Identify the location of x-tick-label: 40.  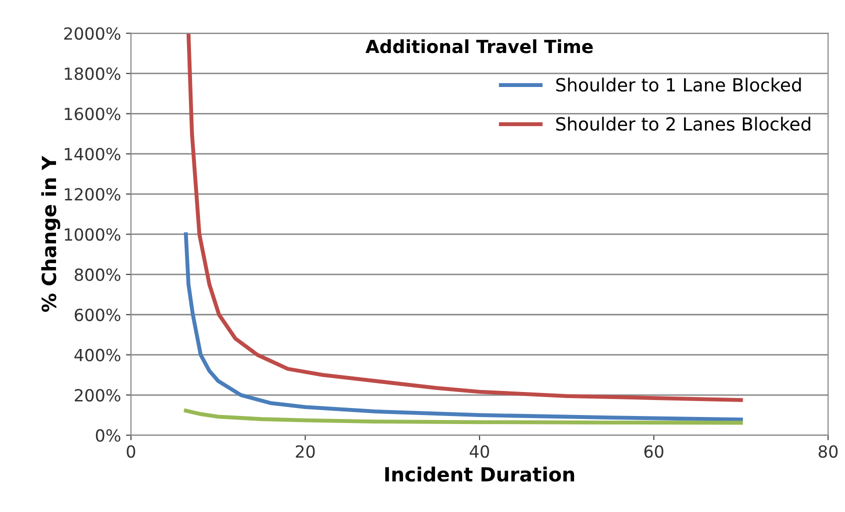
(480, 451).